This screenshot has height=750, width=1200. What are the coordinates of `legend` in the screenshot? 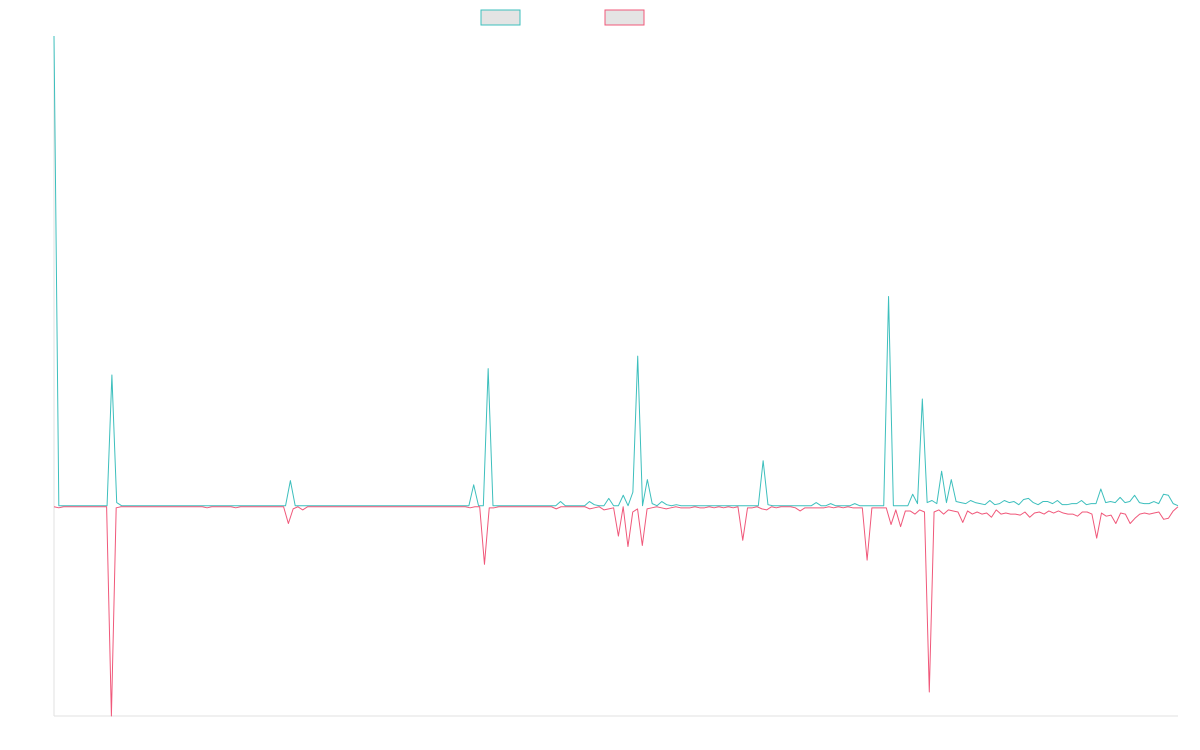 It's located at (562, 17).